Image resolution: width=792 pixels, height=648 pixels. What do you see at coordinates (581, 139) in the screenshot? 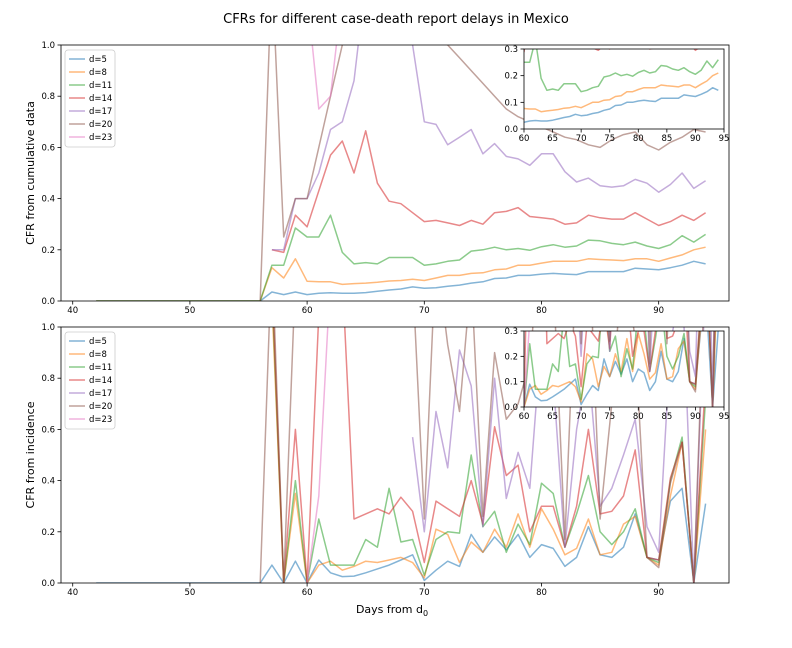
I see `panel0-inset-xtick-label: 70` at bounding box center [581, 139].